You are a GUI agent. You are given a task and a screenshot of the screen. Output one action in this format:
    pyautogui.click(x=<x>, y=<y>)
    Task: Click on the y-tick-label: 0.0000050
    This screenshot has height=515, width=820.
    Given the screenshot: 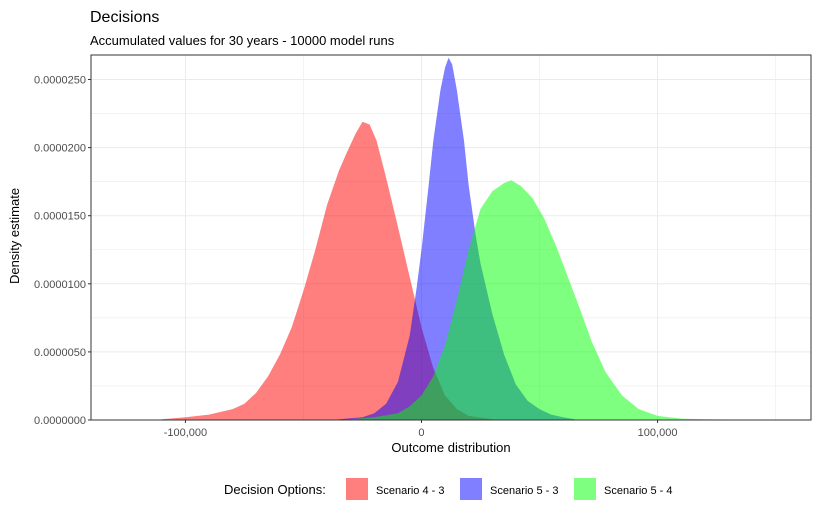 What is the action you would take?
    pyautogui.click(x=60, y=353)
    